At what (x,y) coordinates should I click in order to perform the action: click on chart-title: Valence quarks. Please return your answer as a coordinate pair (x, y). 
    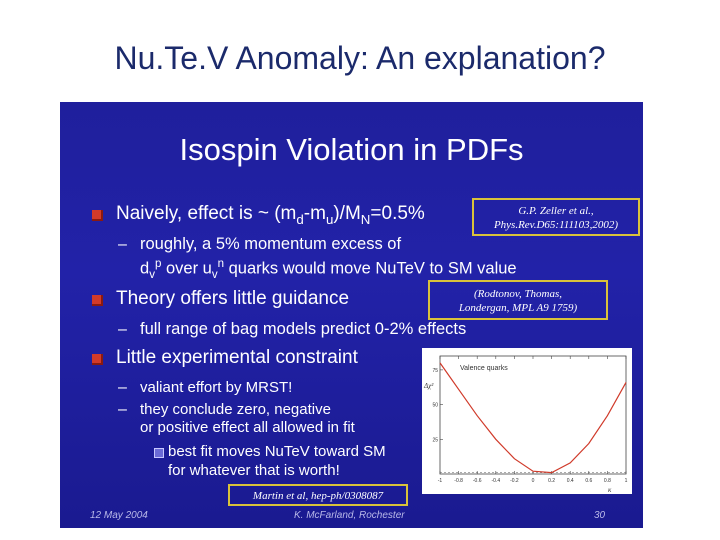
    Looking at the image, I should click on (484, 368).